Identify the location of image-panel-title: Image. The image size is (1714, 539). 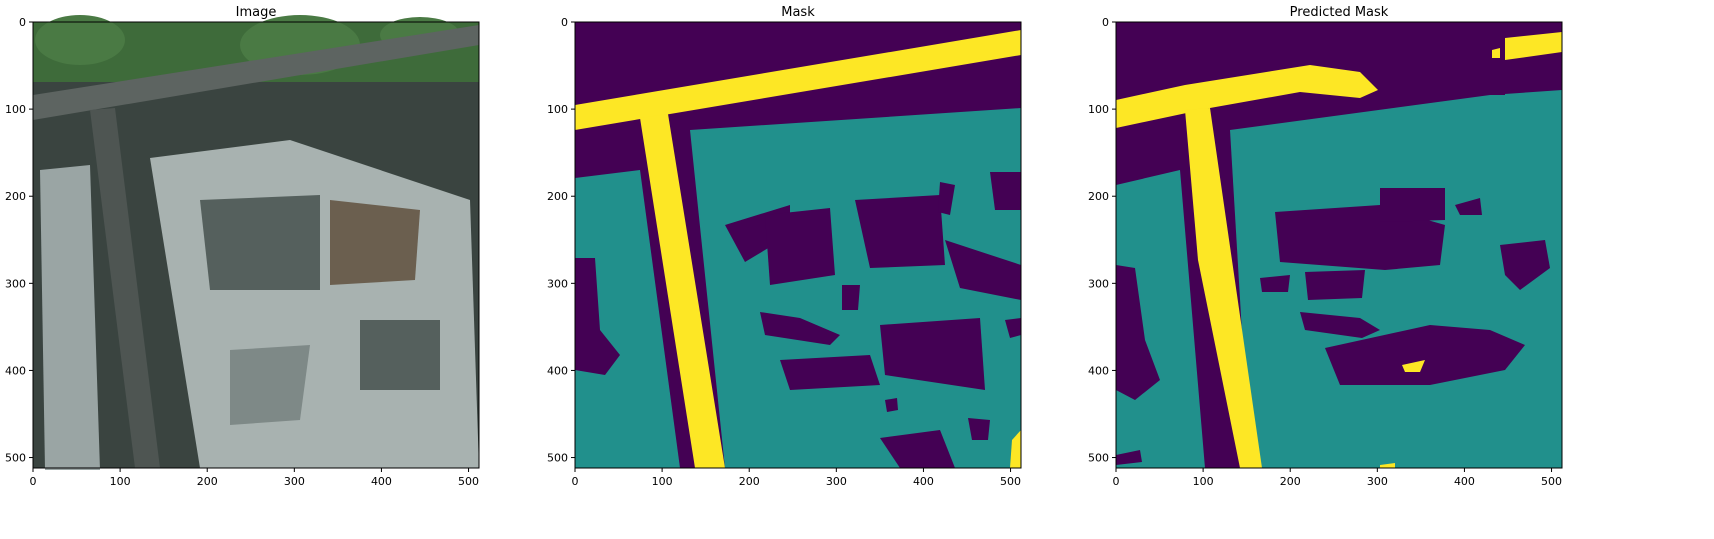
(256, 12).